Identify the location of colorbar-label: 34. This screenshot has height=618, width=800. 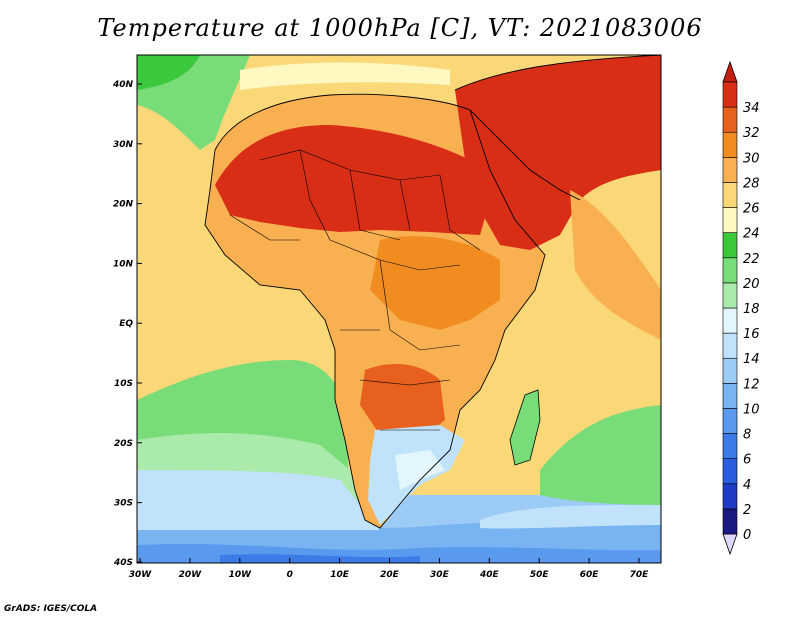
(751, 108).